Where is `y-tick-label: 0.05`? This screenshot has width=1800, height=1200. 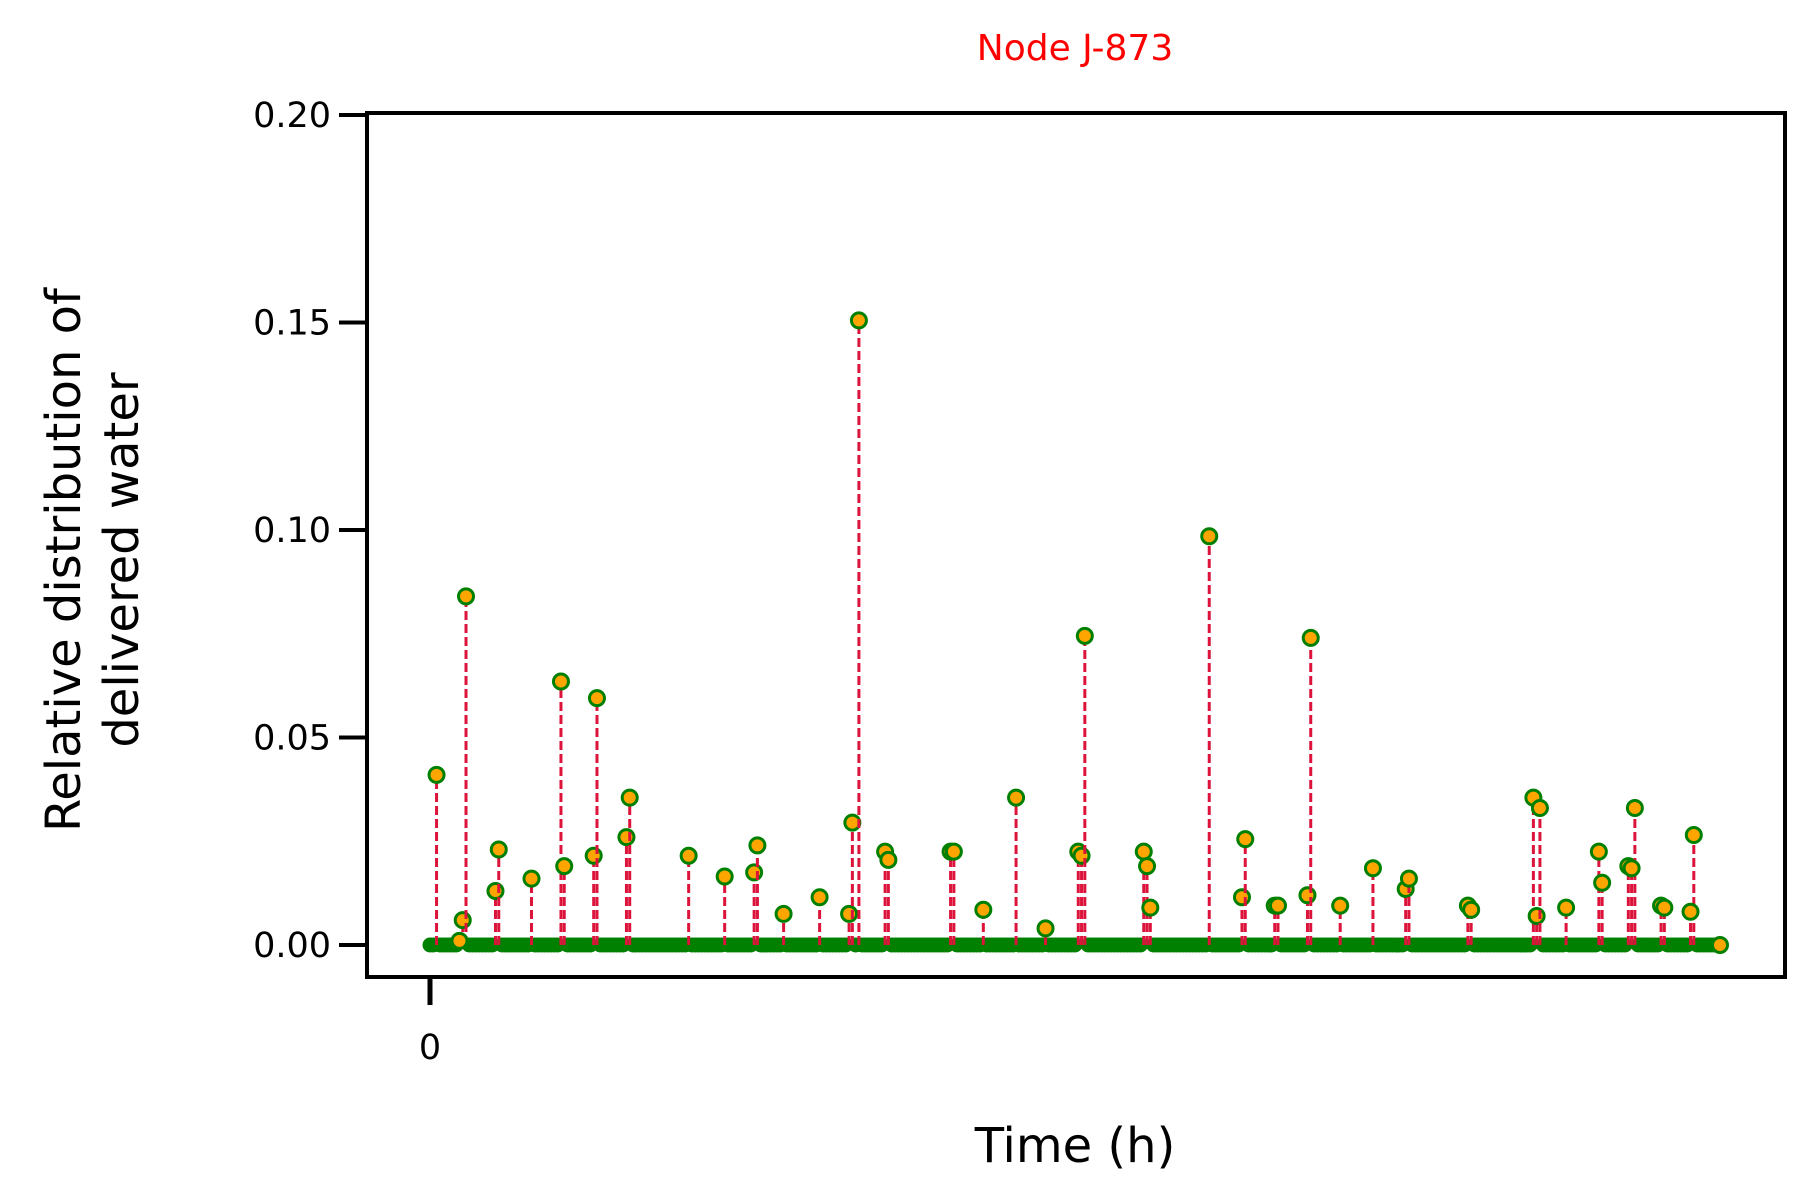
y-tick-label: 0.05 is located at coordinates (292, 739).